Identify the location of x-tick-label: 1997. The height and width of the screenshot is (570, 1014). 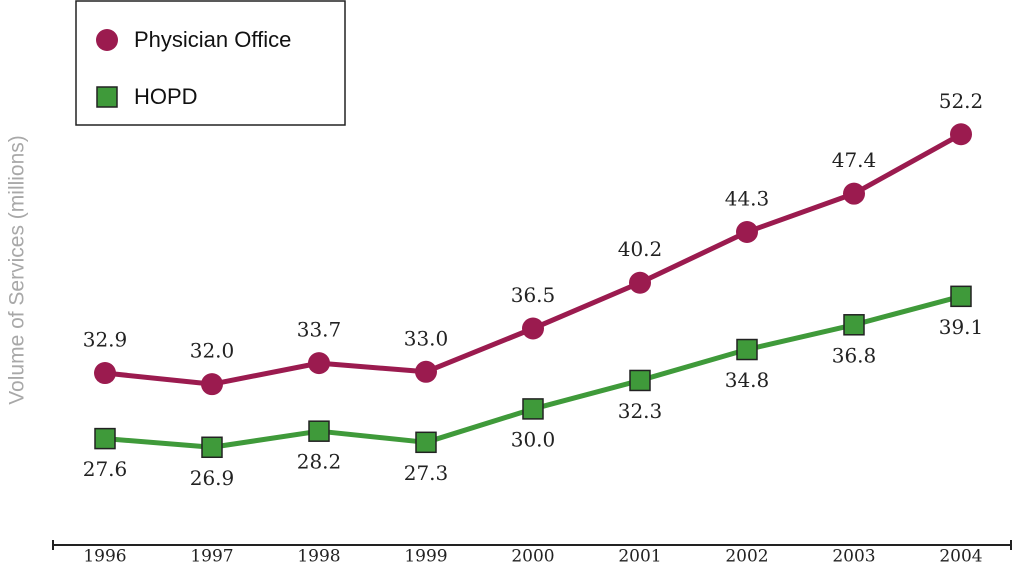
(211, 557).